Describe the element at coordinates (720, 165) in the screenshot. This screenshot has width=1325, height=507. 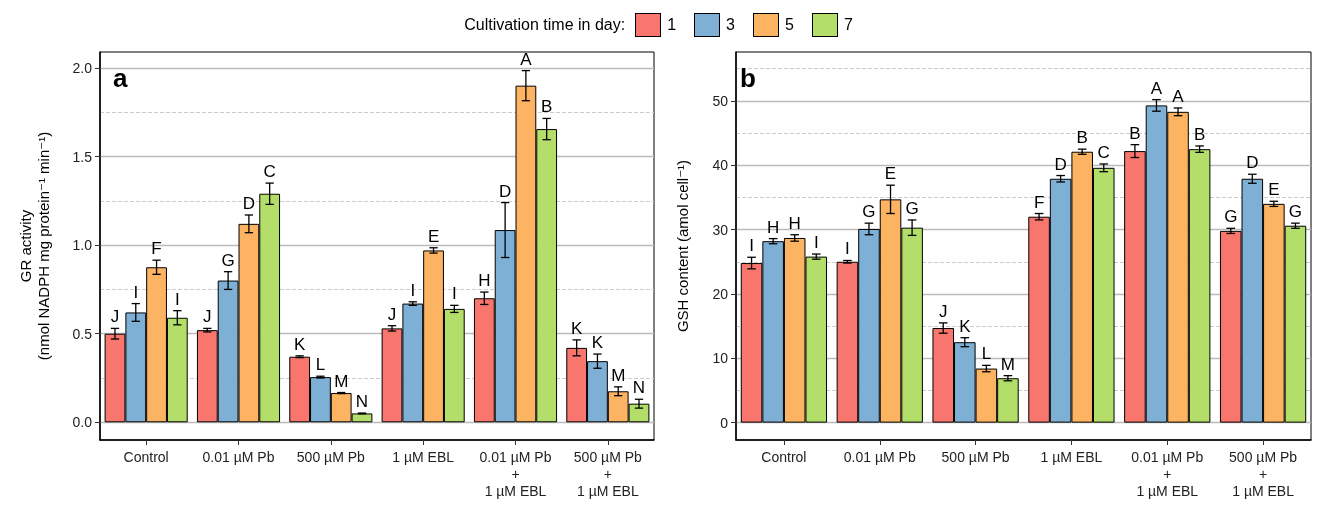
I see `y-tick-label: 40` at that location.